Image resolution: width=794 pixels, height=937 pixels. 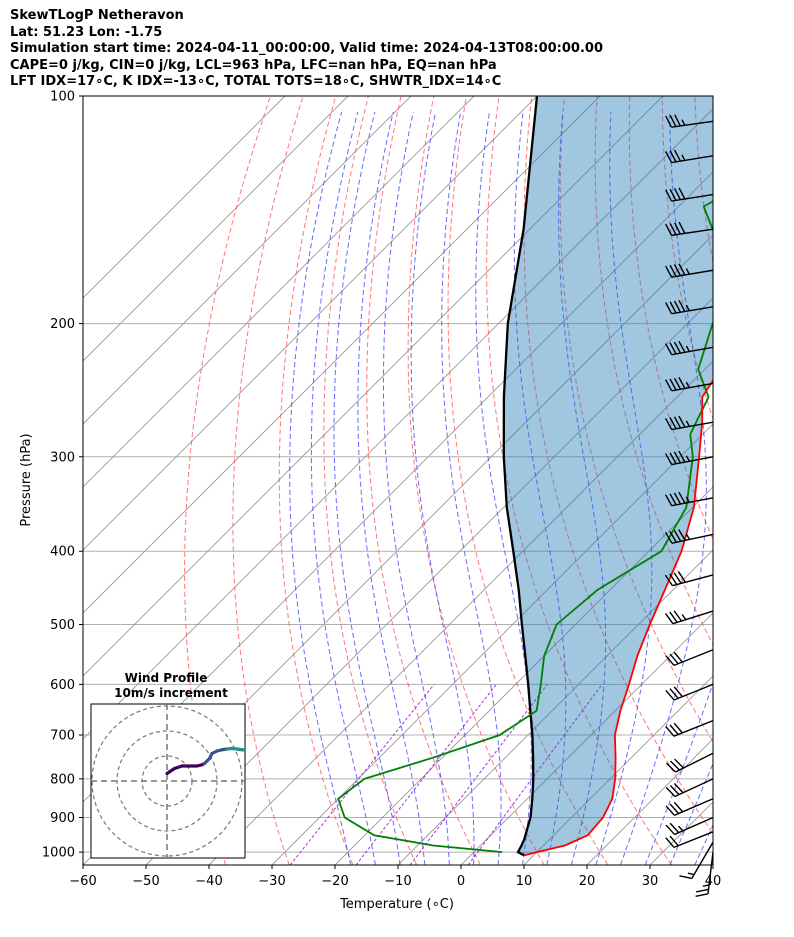 What do you see at coordinates (166, 678) in the screenshot?
I see `hodograph-title: Wind Profile` at bounding box center [166, 678].